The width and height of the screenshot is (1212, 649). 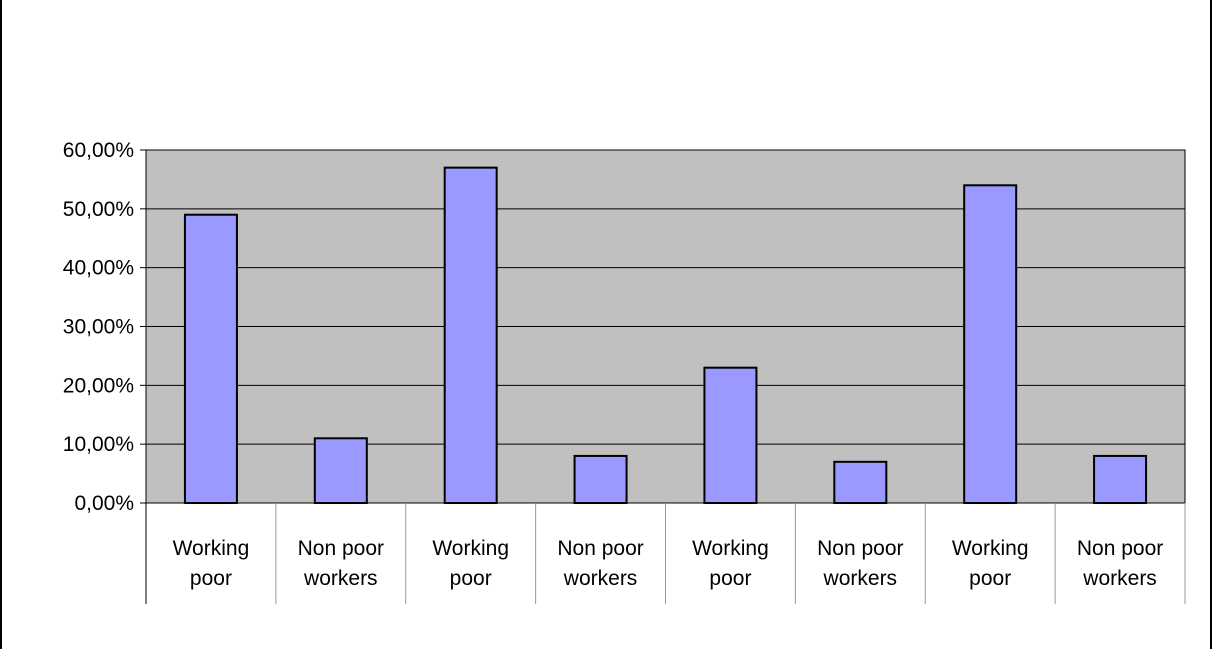 What do you see at coordinates (98, 209) in the screenshot?
I see `y-tick-label: 50,00%` at bounding box center [98, 209].